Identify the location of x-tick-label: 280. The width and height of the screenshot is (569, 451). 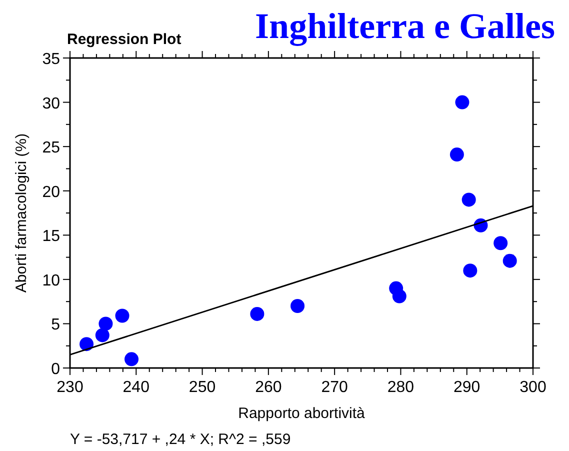
(400, 387).